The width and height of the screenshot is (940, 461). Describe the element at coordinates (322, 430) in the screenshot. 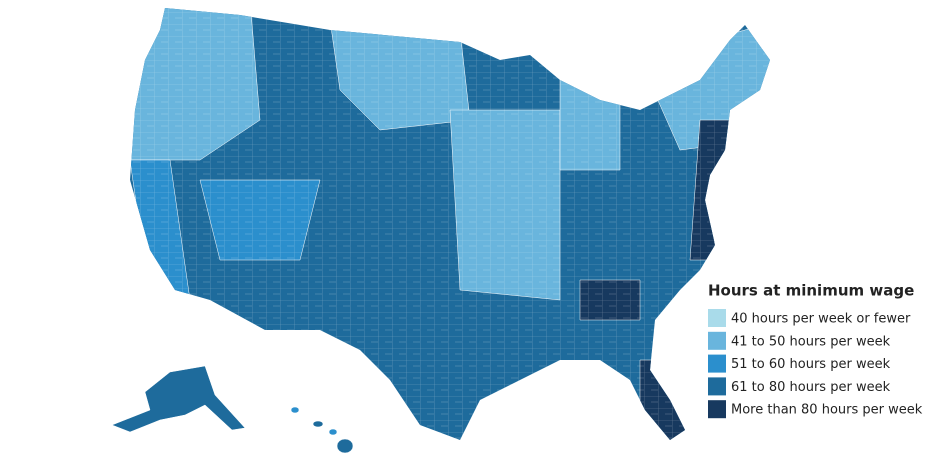

I see `hawaii` at that location.